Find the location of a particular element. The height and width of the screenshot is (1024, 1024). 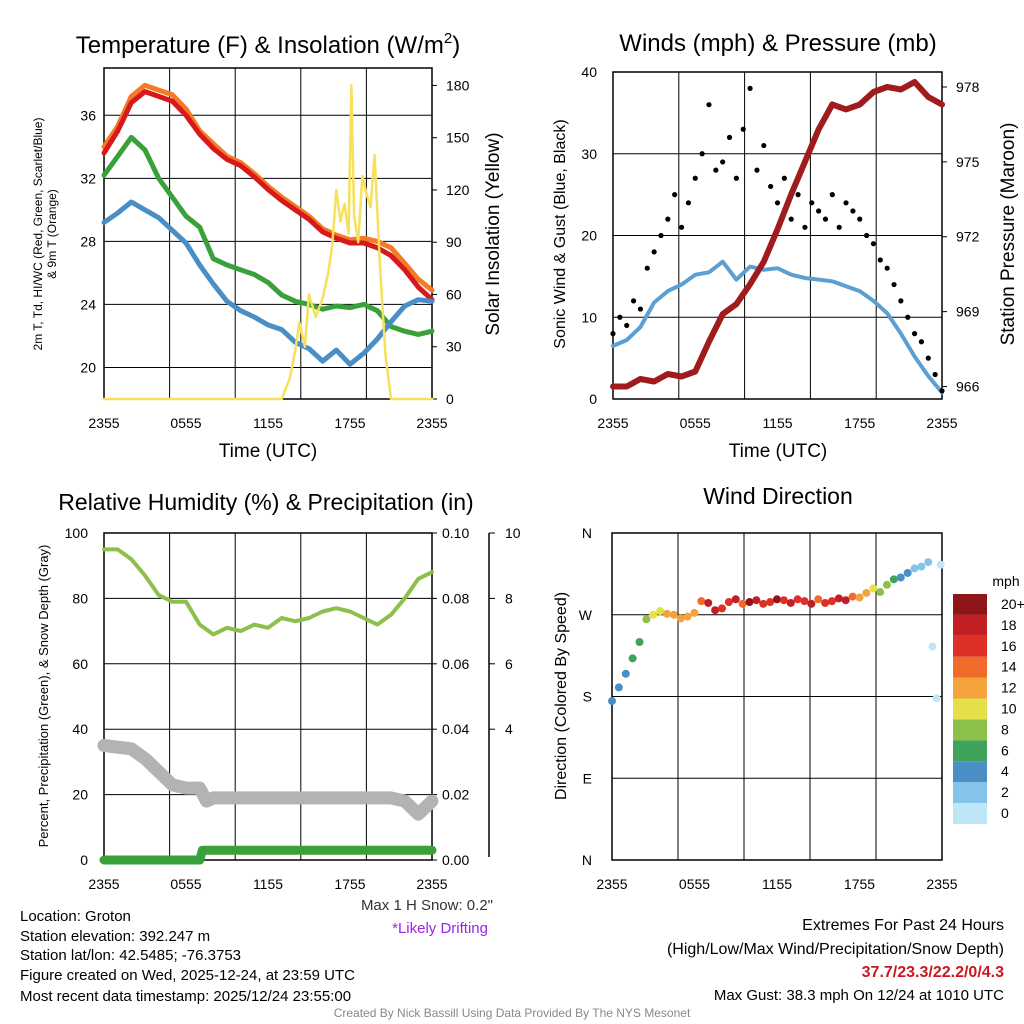

y3-tick-label: 4 is located at coordinates (509, 729).